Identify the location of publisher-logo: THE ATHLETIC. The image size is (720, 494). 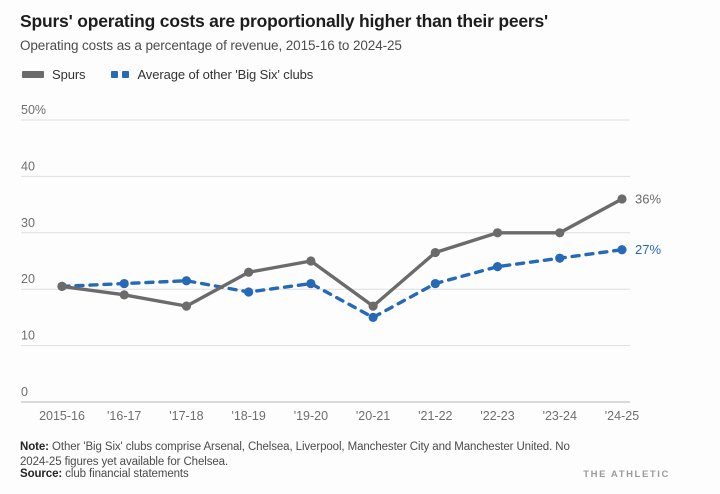
(626, 474).